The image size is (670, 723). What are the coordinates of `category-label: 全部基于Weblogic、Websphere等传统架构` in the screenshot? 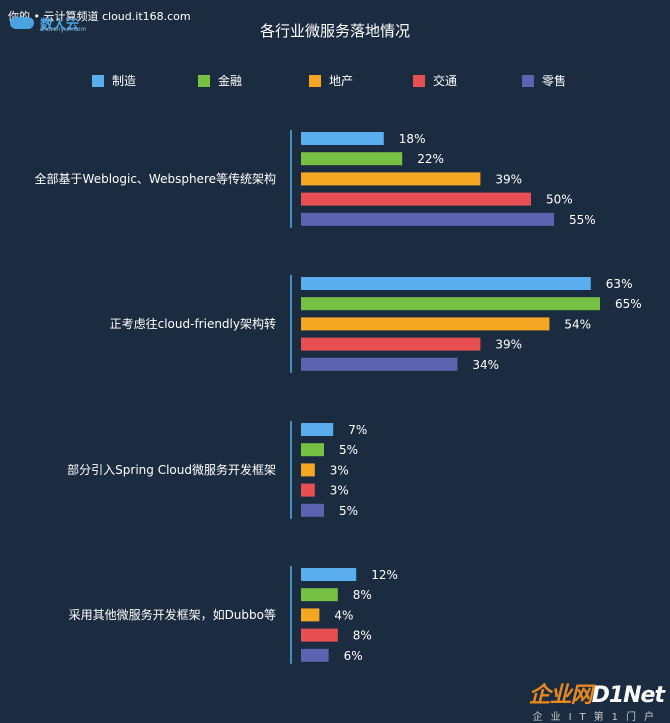 It's located at (155, 178).